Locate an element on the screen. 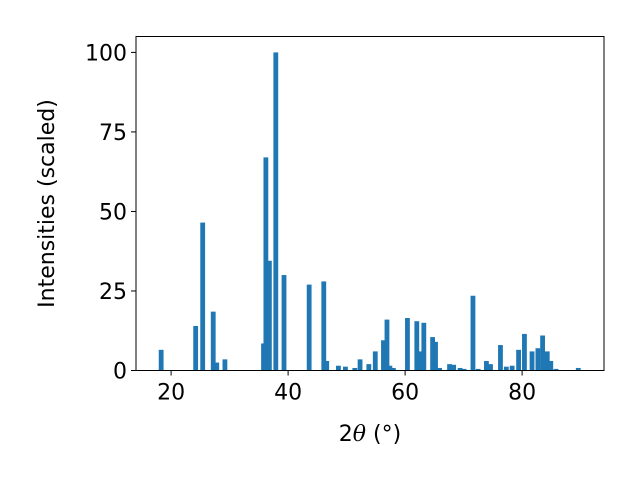 This screenshot has width=640, height=480. y-tick-label: 100 is located at coordinates (106, 53).